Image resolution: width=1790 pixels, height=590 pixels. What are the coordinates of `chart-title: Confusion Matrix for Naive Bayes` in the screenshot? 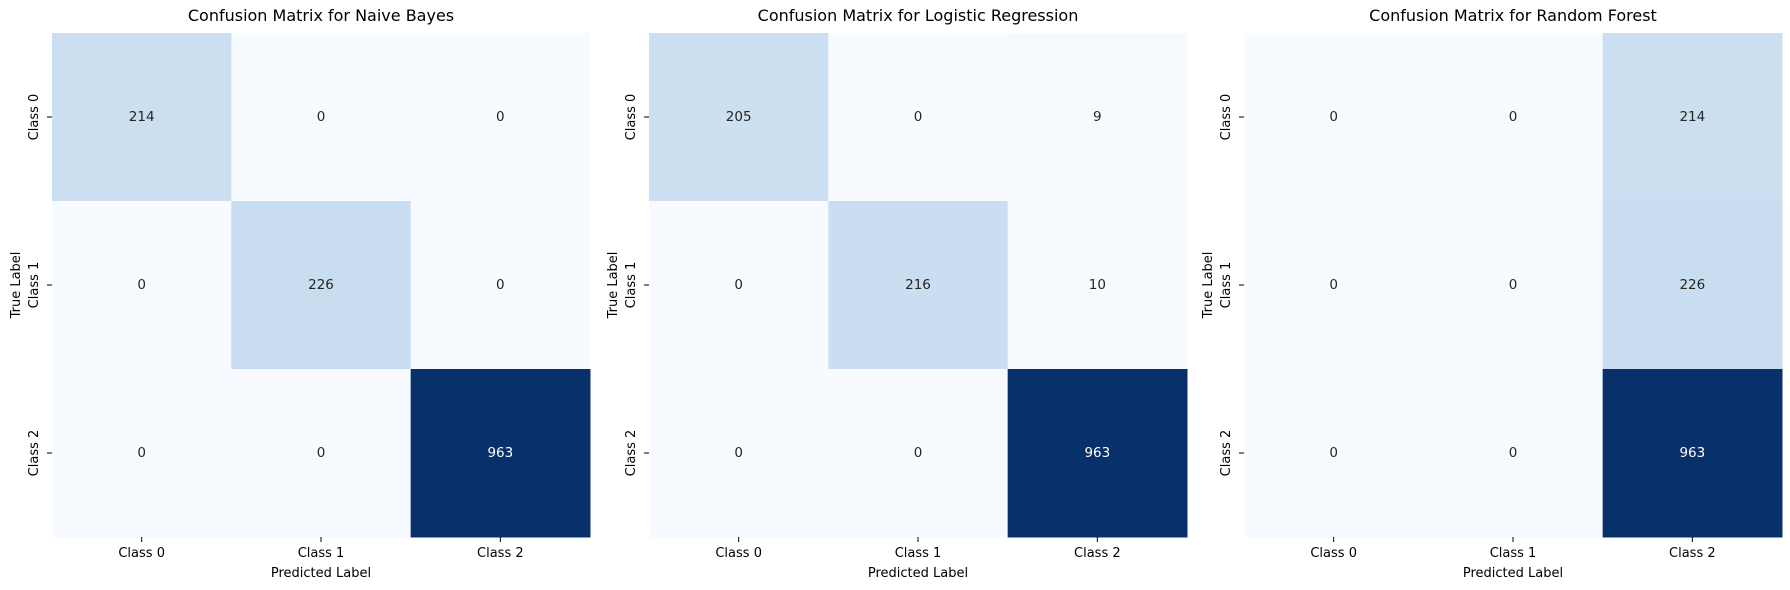 It's located at (321, 15).